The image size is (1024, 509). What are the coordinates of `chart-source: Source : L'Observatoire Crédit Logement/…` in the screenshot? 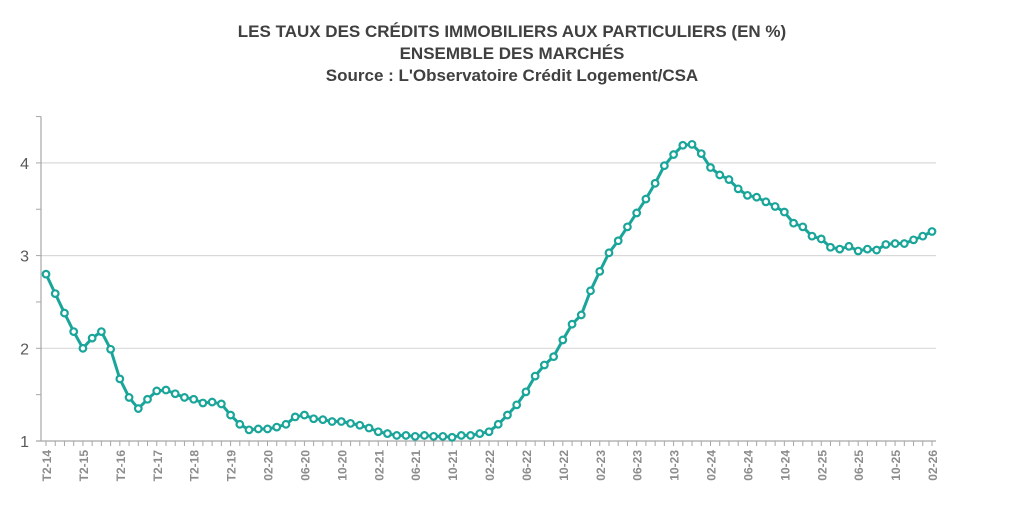 It's located at (512, 75).